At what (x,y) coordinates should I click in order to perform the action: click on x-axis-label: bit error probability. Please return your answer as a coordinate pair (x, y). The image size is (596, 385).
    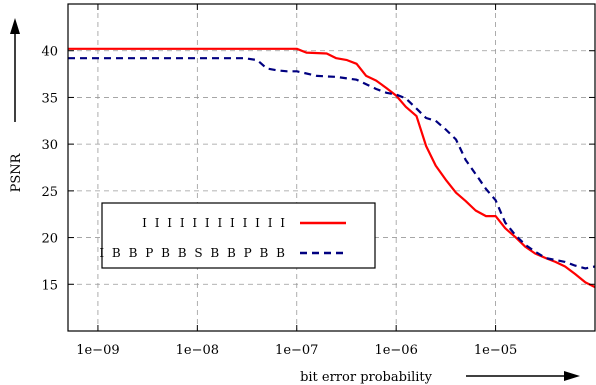
    Looking at the image, I should click on (366, 377).